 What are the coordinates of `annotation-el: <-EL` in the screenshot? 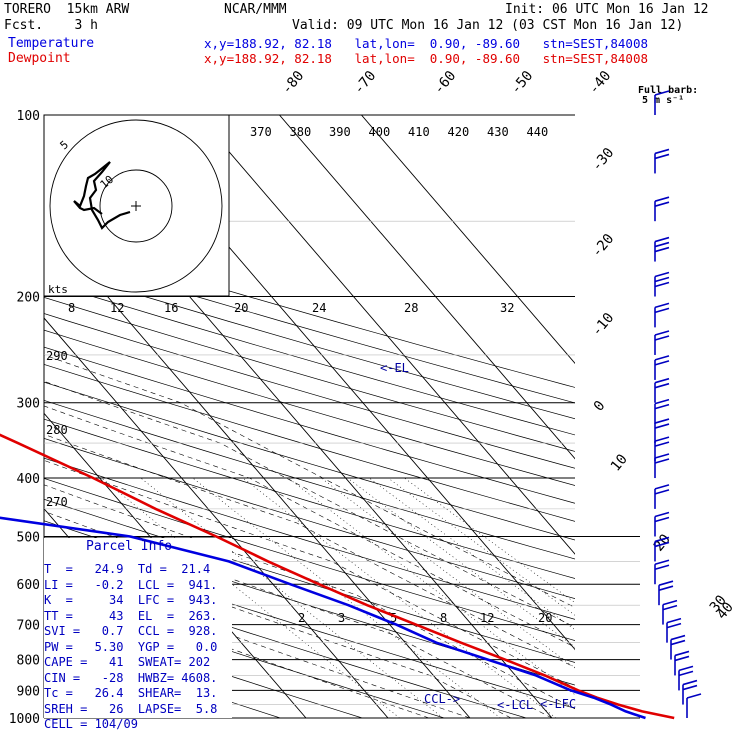 It's located at (394, 368).